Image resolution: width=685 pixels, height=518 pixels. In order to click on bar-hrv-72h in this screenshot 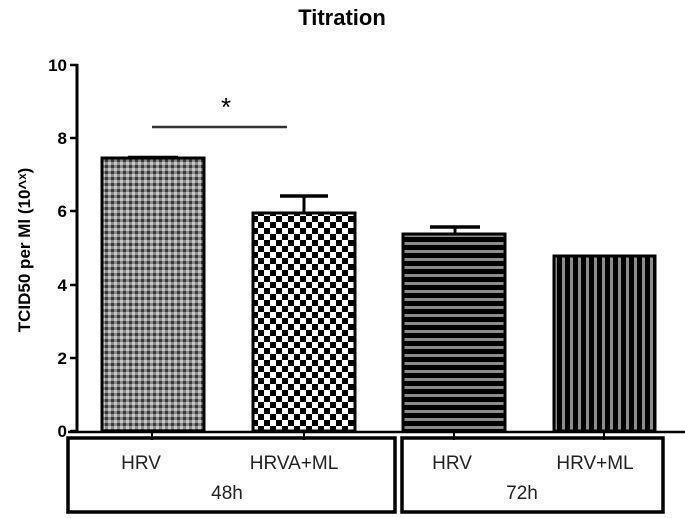, I will do `click(454, 329)`.